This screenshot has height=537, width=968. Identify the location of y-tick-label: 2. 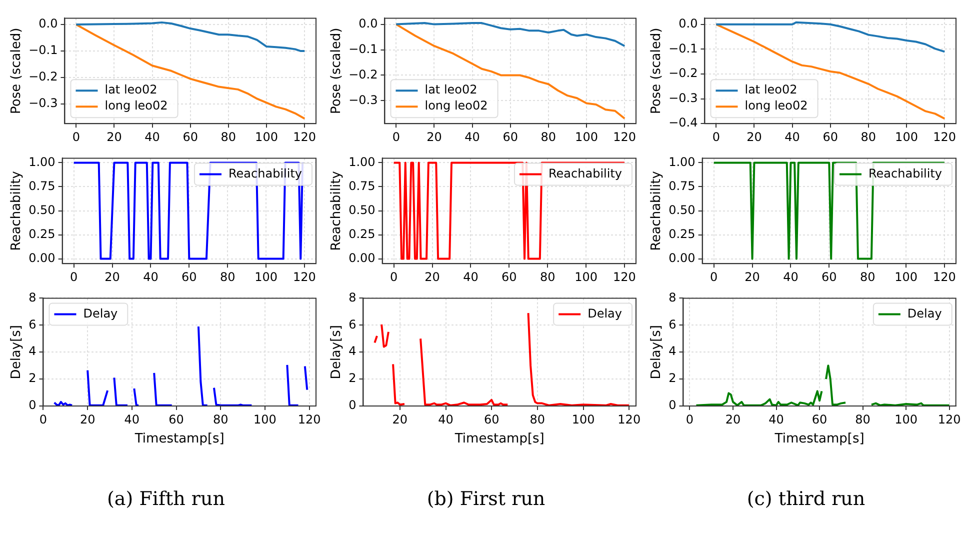
(352, 378).